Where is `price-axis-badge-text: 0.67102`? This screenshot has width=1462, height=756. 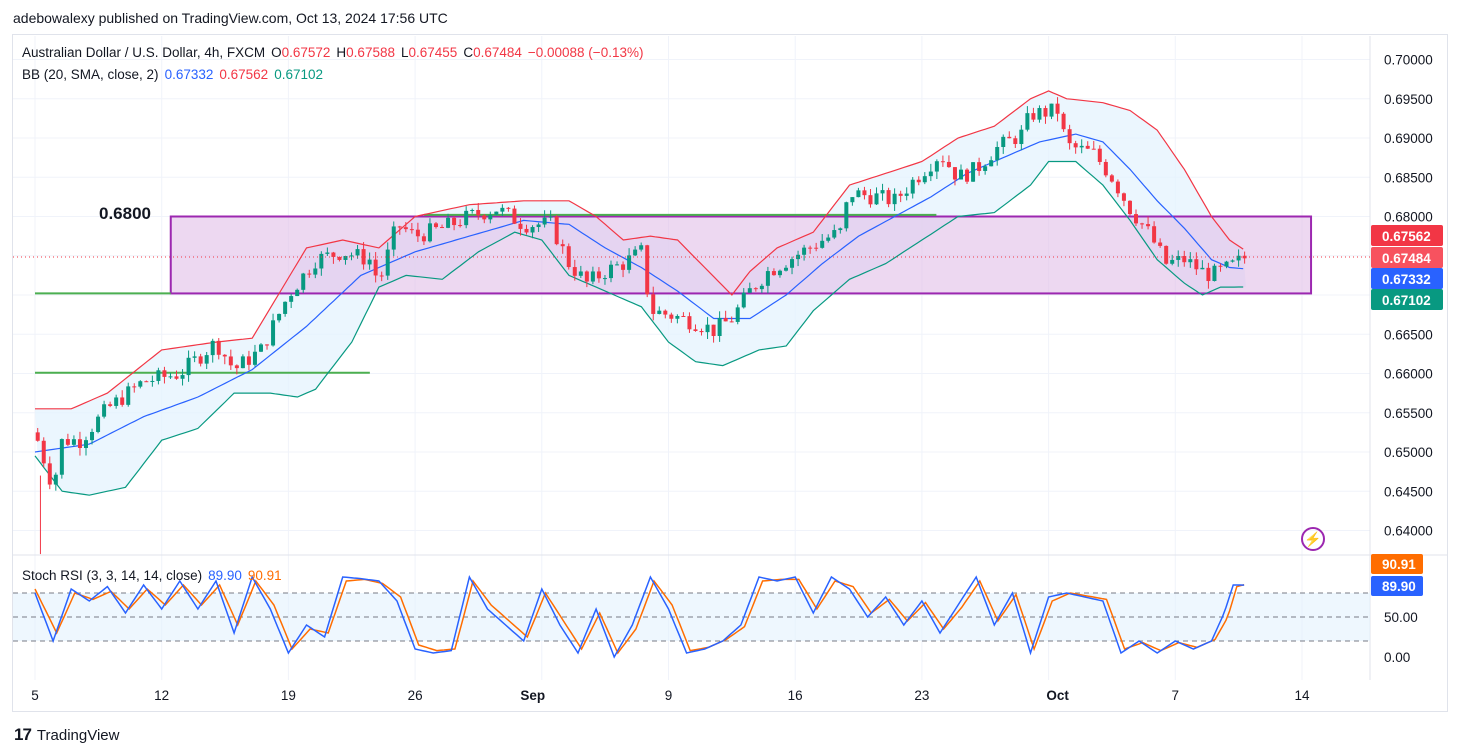
price-axis-badge-text: 0.67102 is located at coordinates (1406, 300).